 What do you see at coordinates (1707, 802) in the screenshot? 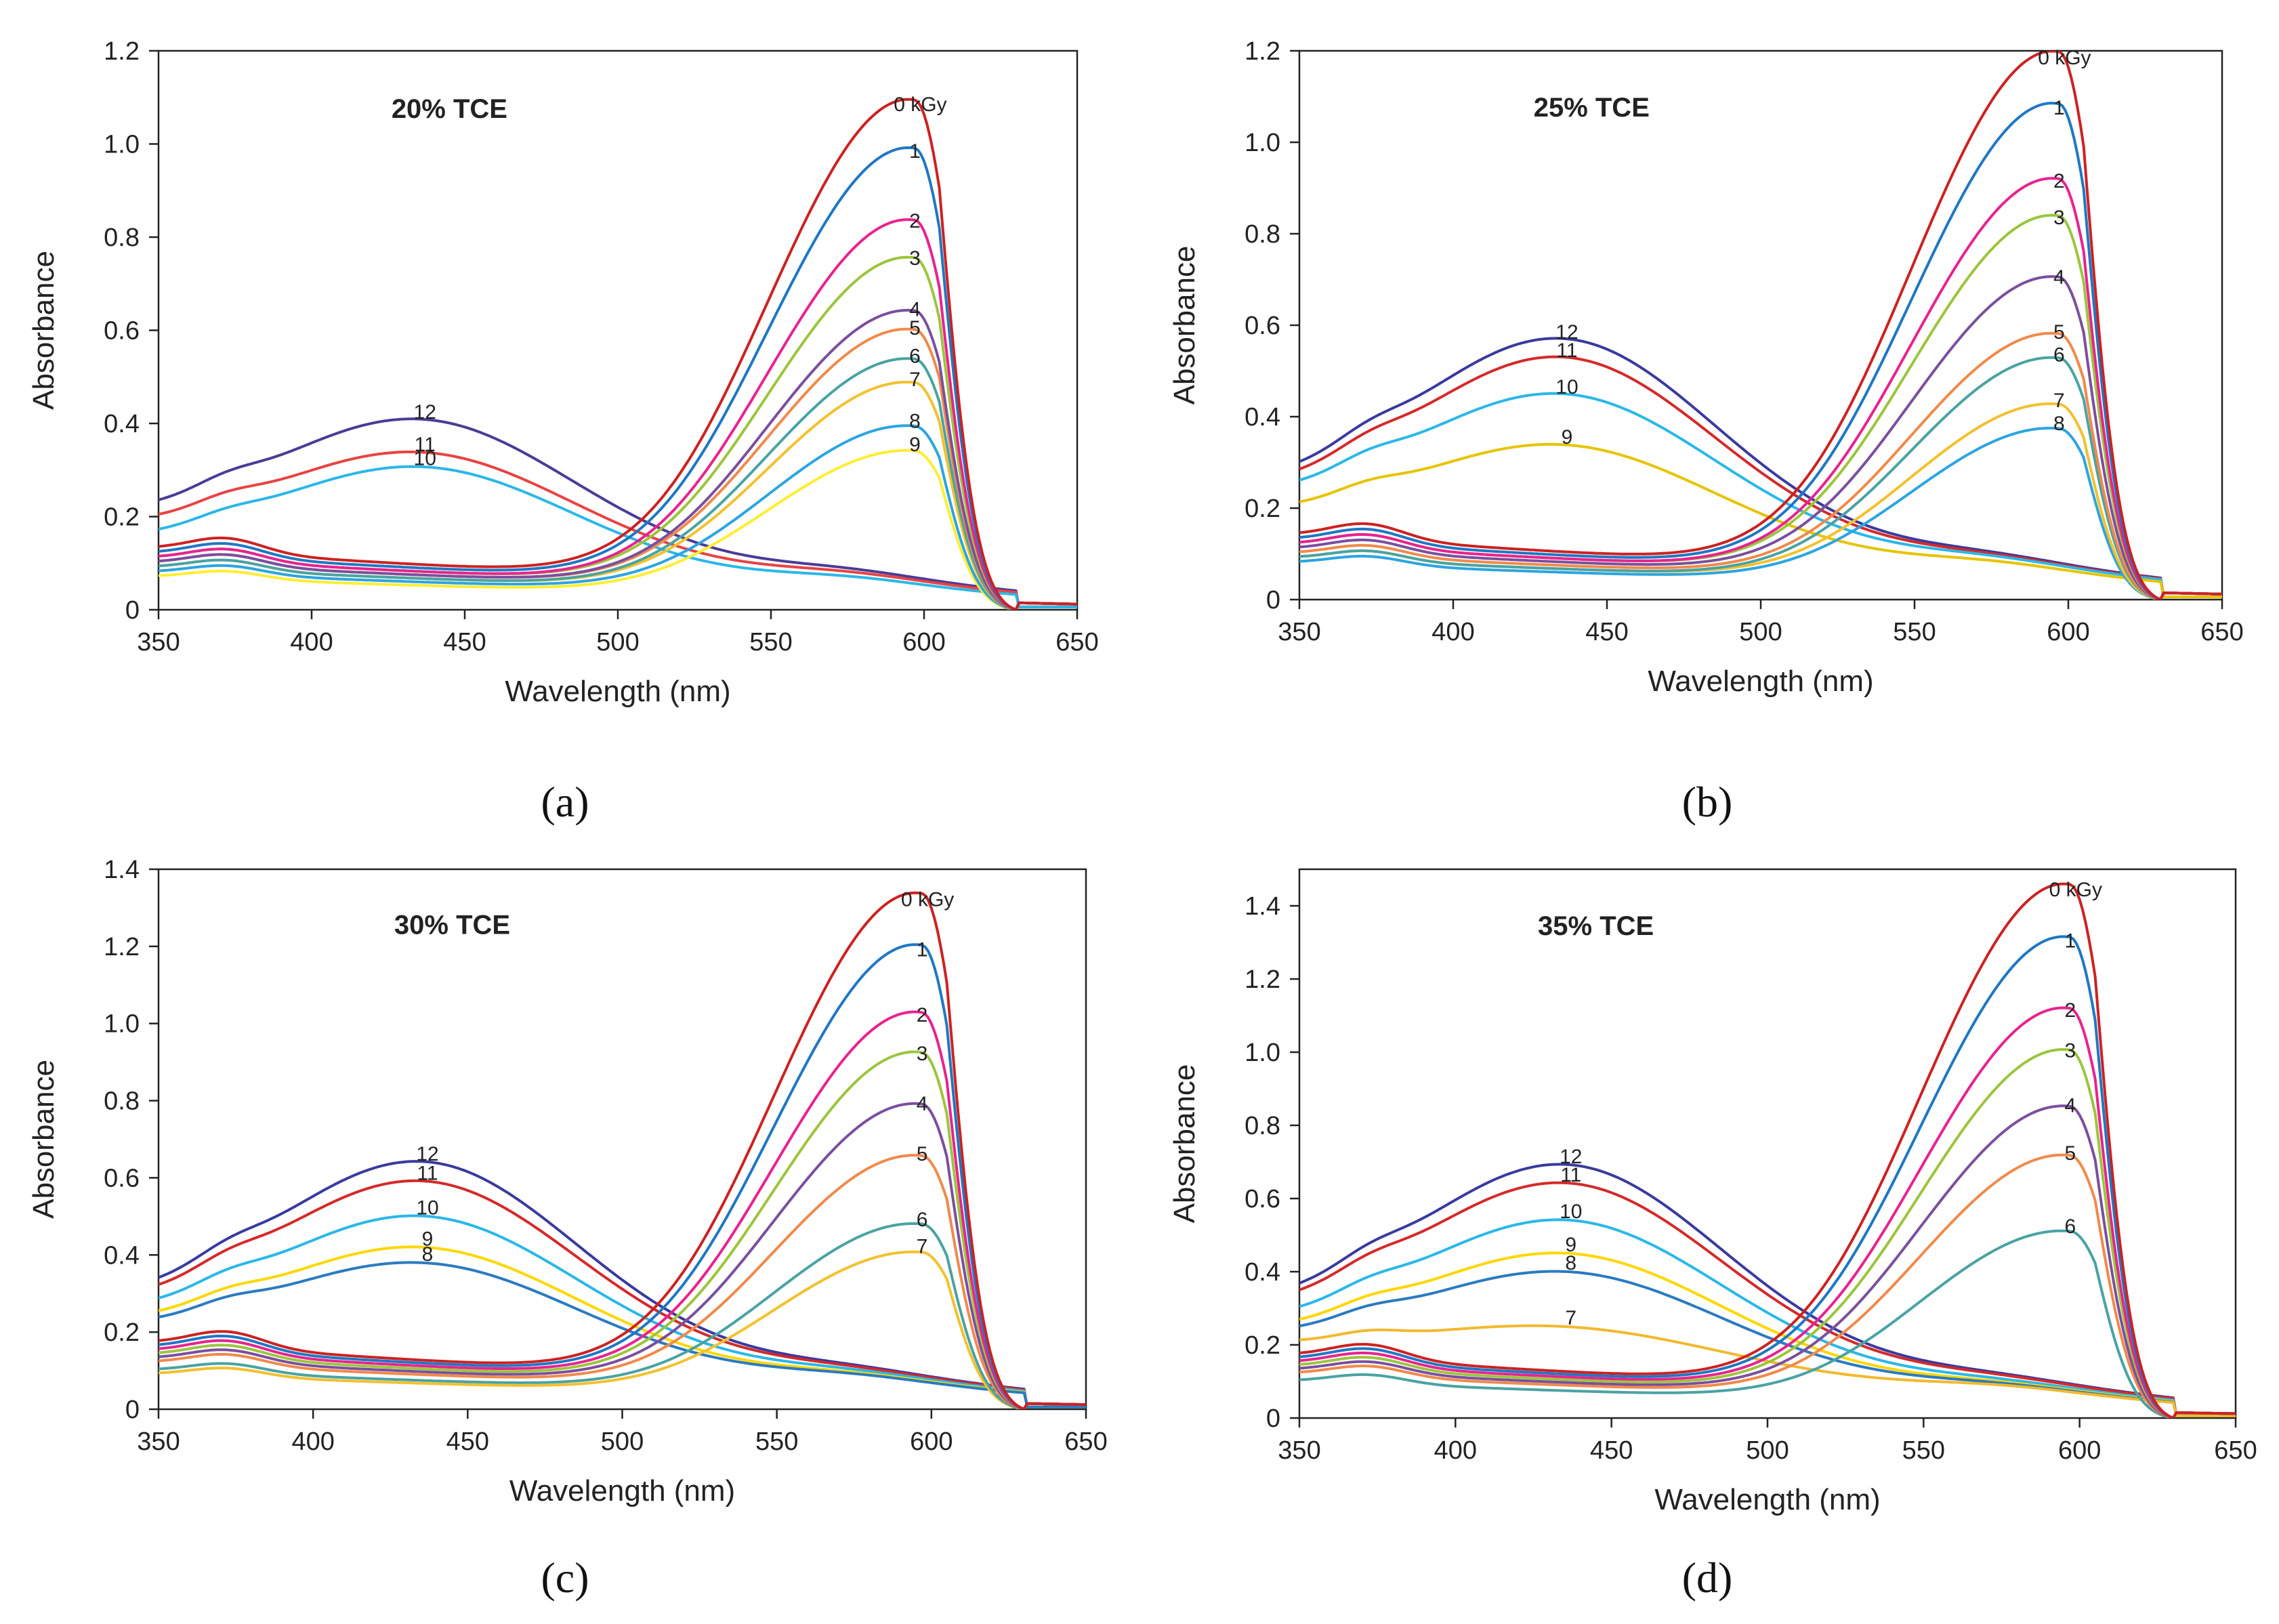
I see `panel-caption: (b)` at bounding box center [1707, 802].